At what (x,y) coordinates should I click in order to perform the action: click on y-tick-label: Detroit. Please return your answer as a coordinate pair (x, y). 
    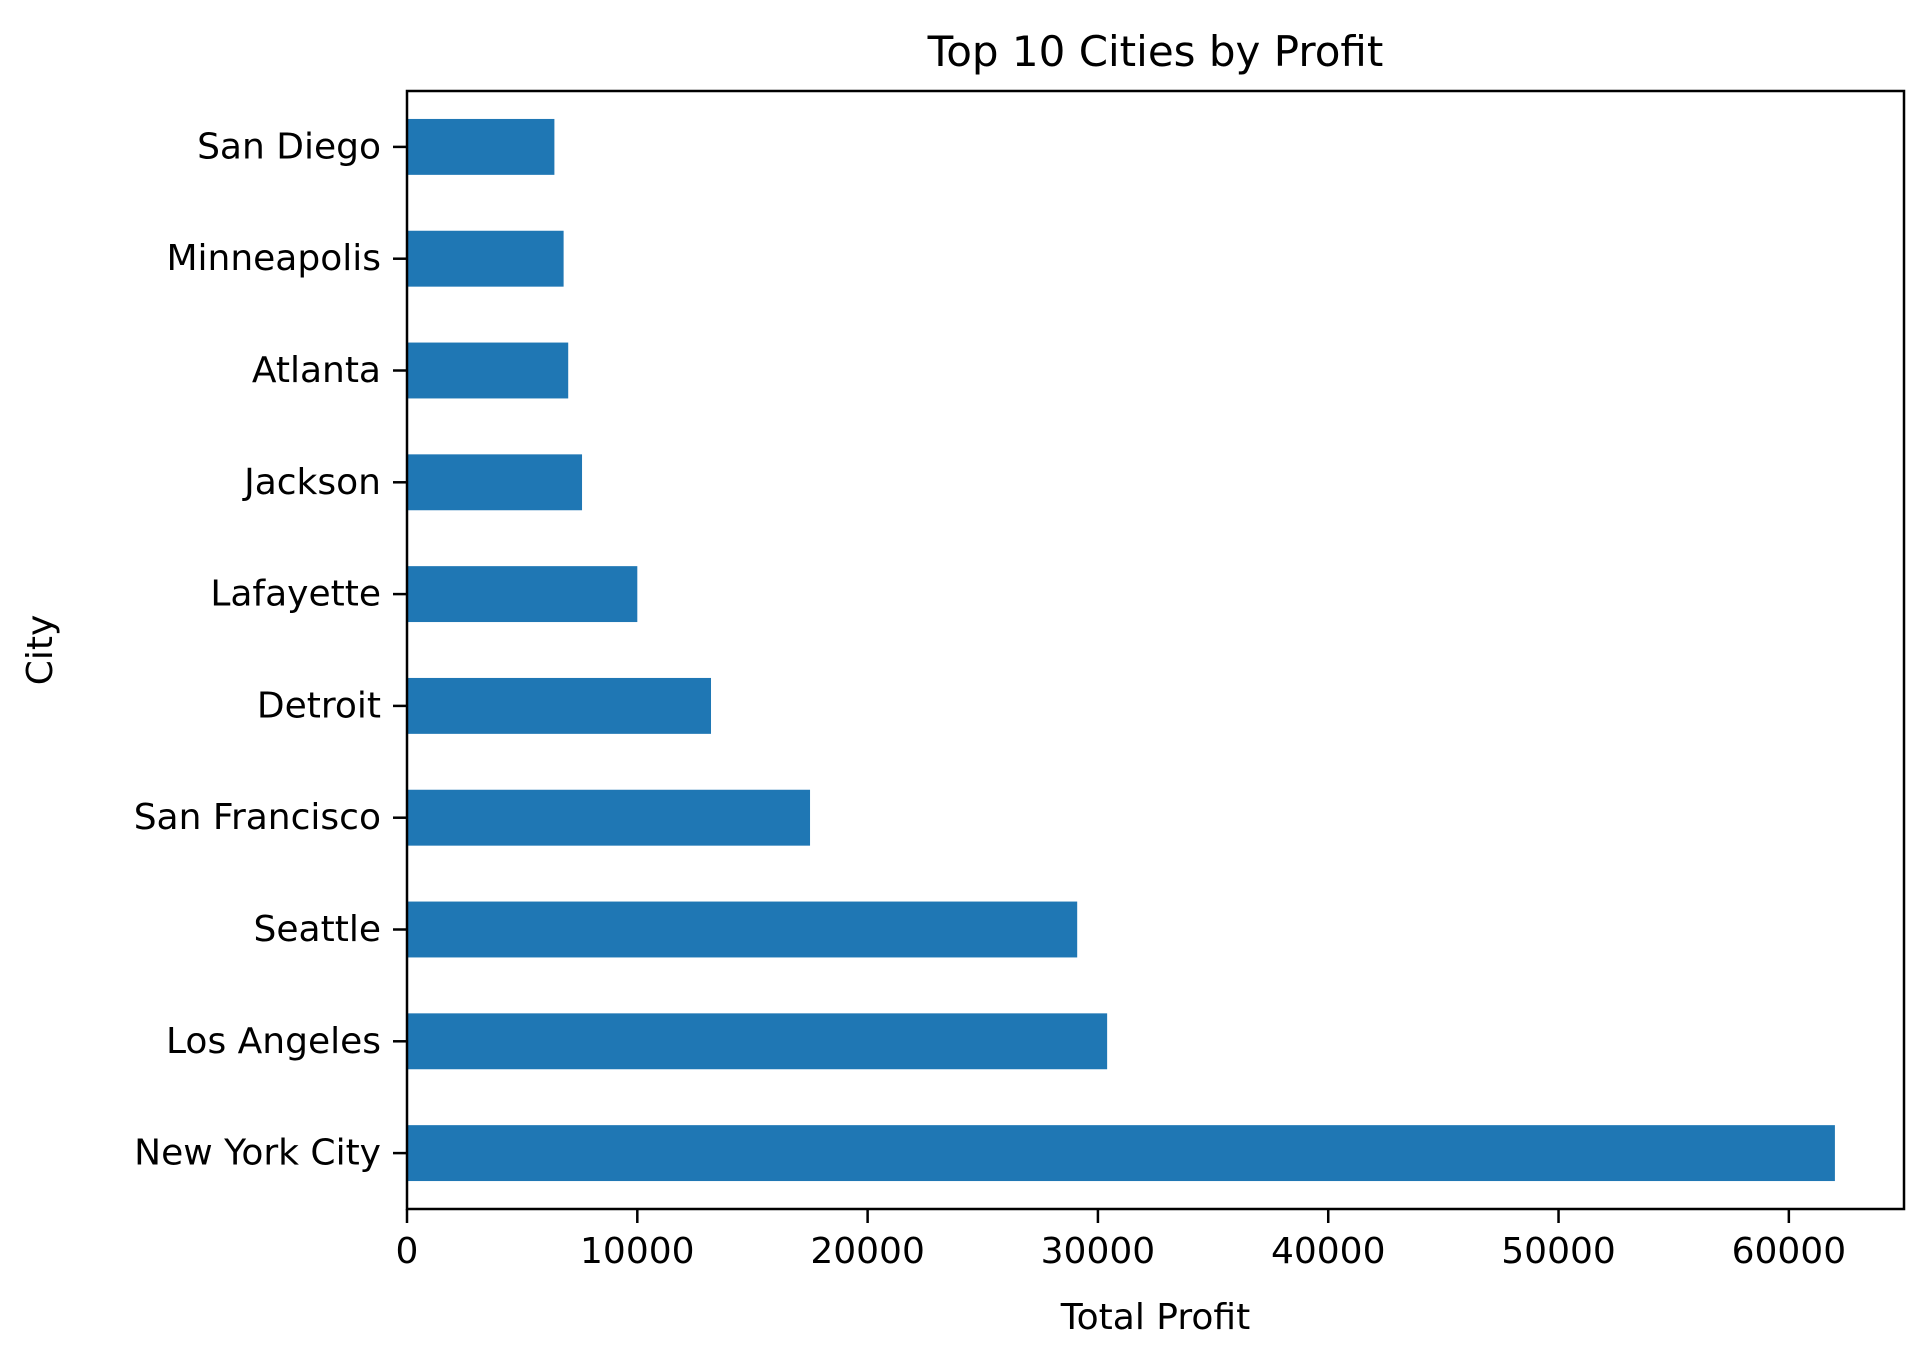
    Looking at the image, I should click on (319, 705).